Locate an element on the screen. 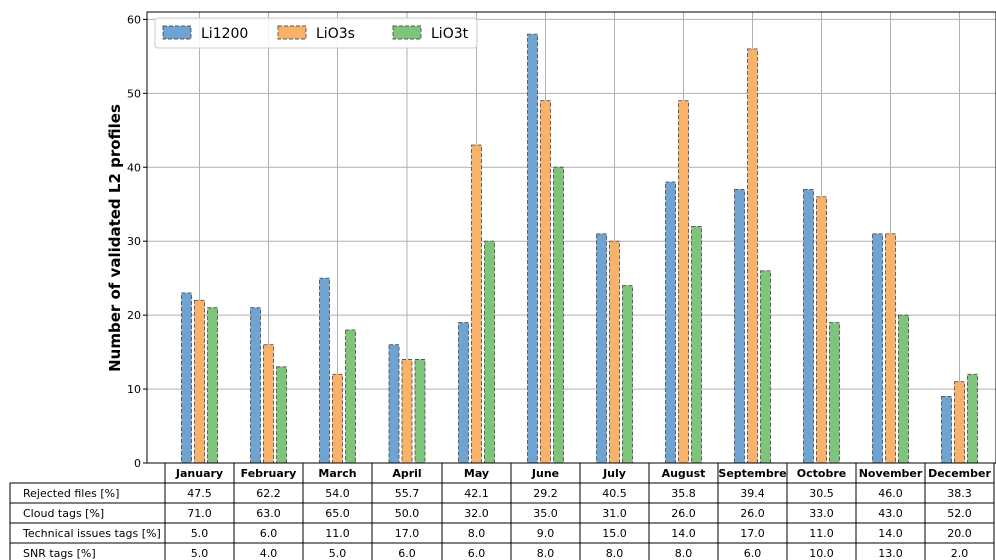 This screenshot has height=560, width=996. bar-lio3s-july is located at coordinates (614, 352).